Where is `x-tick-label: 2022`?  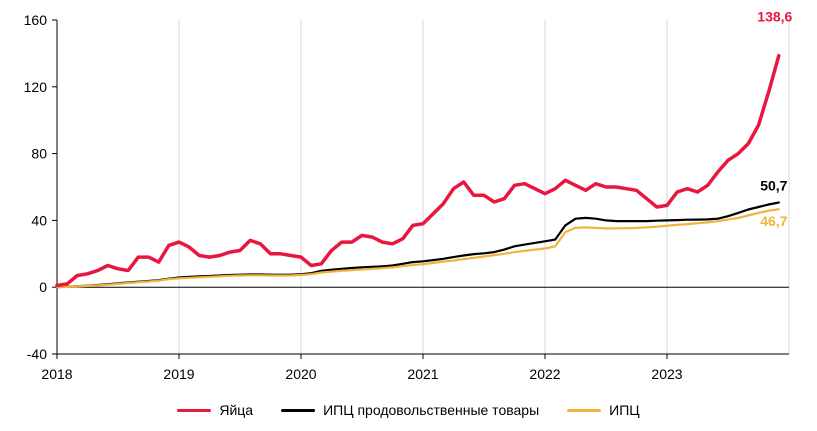 x-tick-label: 2022 is located at coordinates (544, 374).